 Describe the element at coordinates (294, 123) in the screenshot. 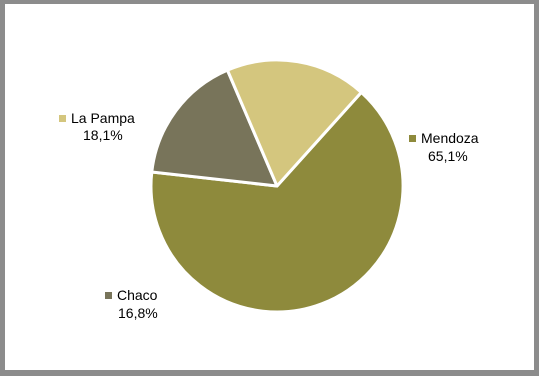

I see `pie-slice-la-pampa` at that location.